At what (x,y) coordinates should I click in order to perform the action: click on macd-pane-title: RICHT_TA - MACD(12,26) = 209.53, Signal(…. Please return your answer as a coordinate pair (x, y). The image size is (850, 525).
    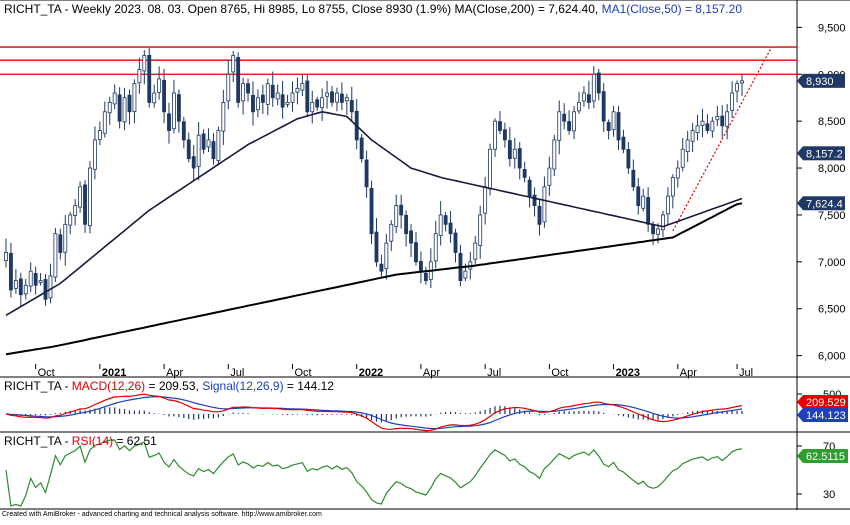
    Looking at the image, I should click on (169, 386).